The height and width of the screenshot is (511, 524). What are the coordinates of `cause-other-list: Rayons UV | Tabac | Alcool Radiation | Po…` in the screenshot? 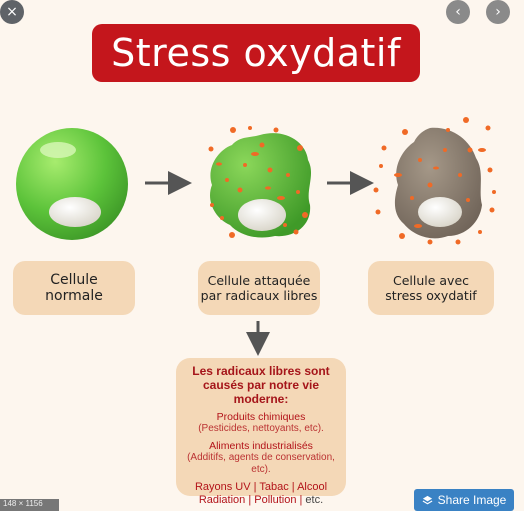 It's located at (261, 494).